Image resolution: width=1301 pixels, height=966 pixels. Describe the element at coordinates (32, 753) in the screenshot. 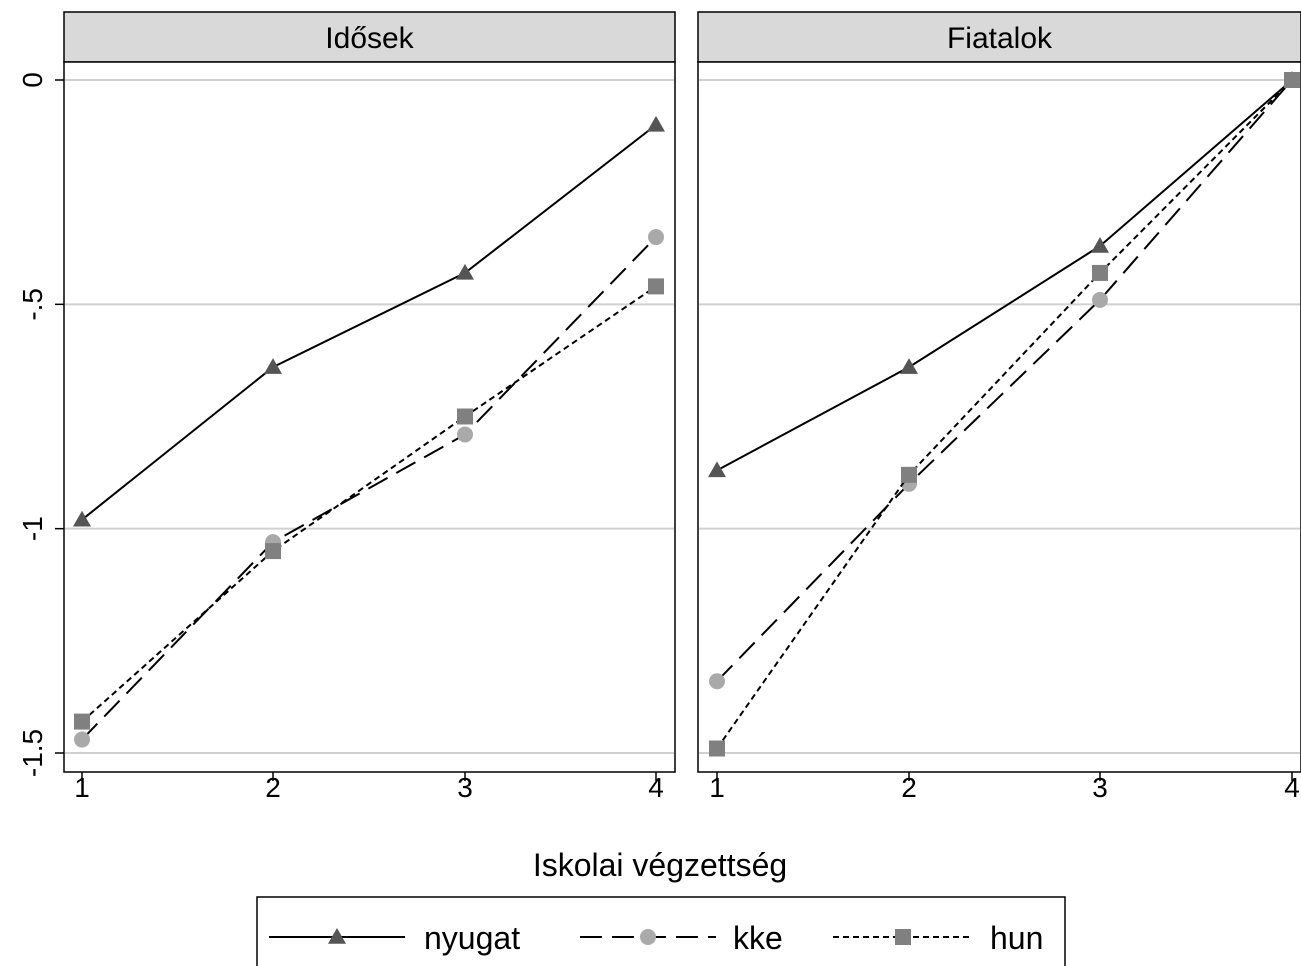

I see `y-tick-label: -1.5` at that location.